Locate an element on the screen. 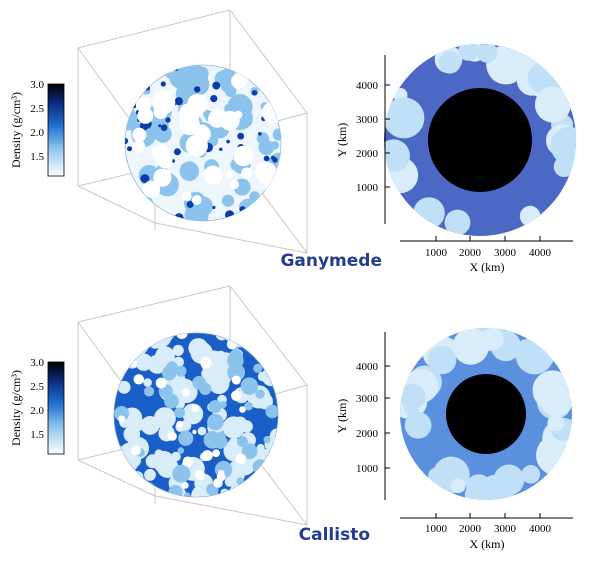 This screenshot has width=600, height=565. colorbar-tick: 2.0 is located at coordinates (37, 133).